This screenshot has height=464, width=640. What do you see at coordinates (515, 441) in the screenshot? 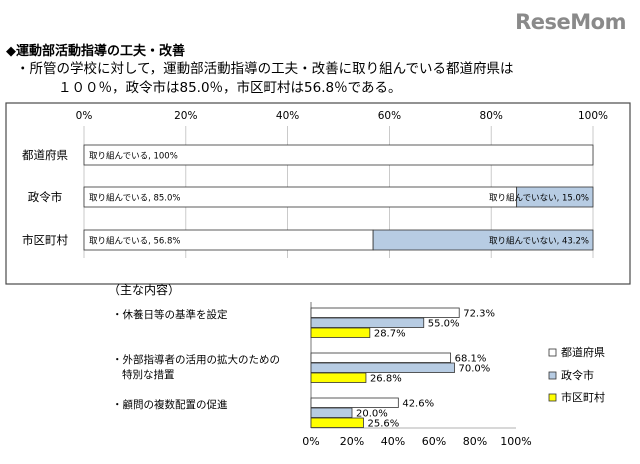
I see `chart2-x-tick-label: 100%` at bounding box center [515, 441].